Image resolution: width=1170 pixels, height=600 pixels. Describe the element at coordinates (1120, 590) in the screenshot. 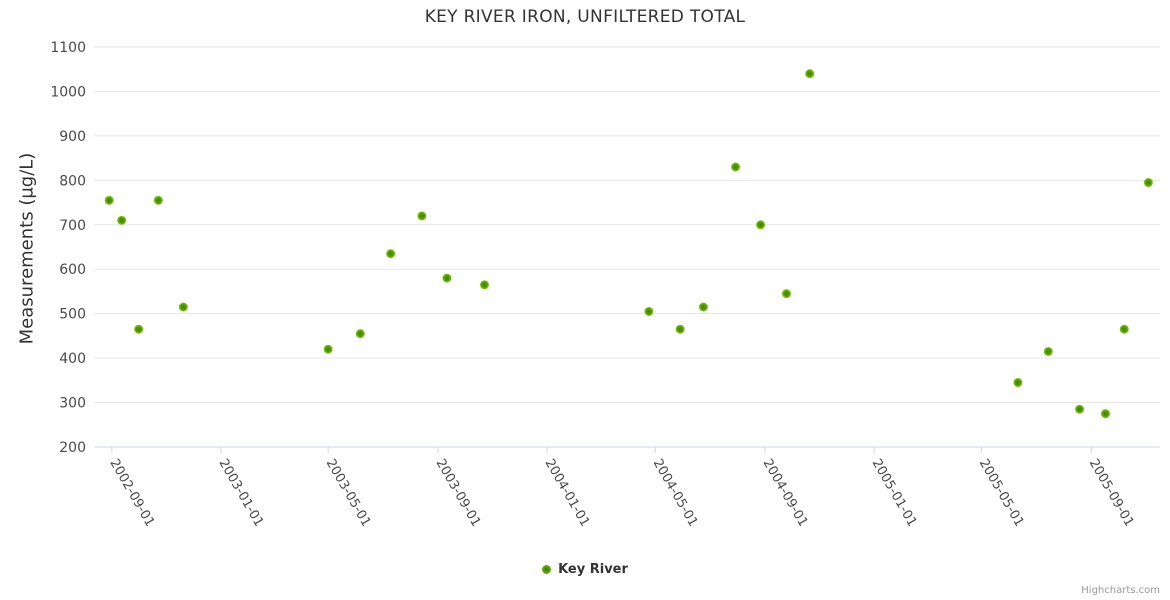

I see `highcharts-credits: Highcharts.com` at that location.